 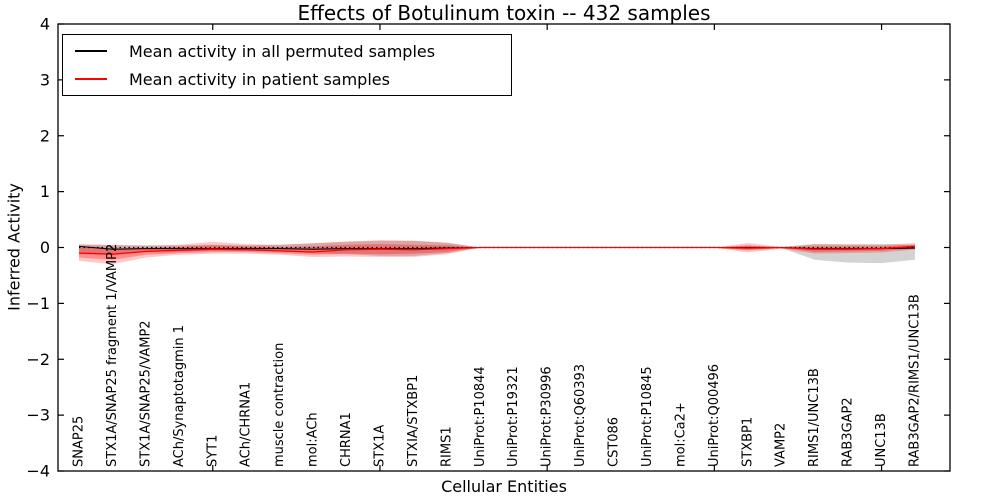 I want to click on y-tick-label: −3, so click(x=38, y=415).